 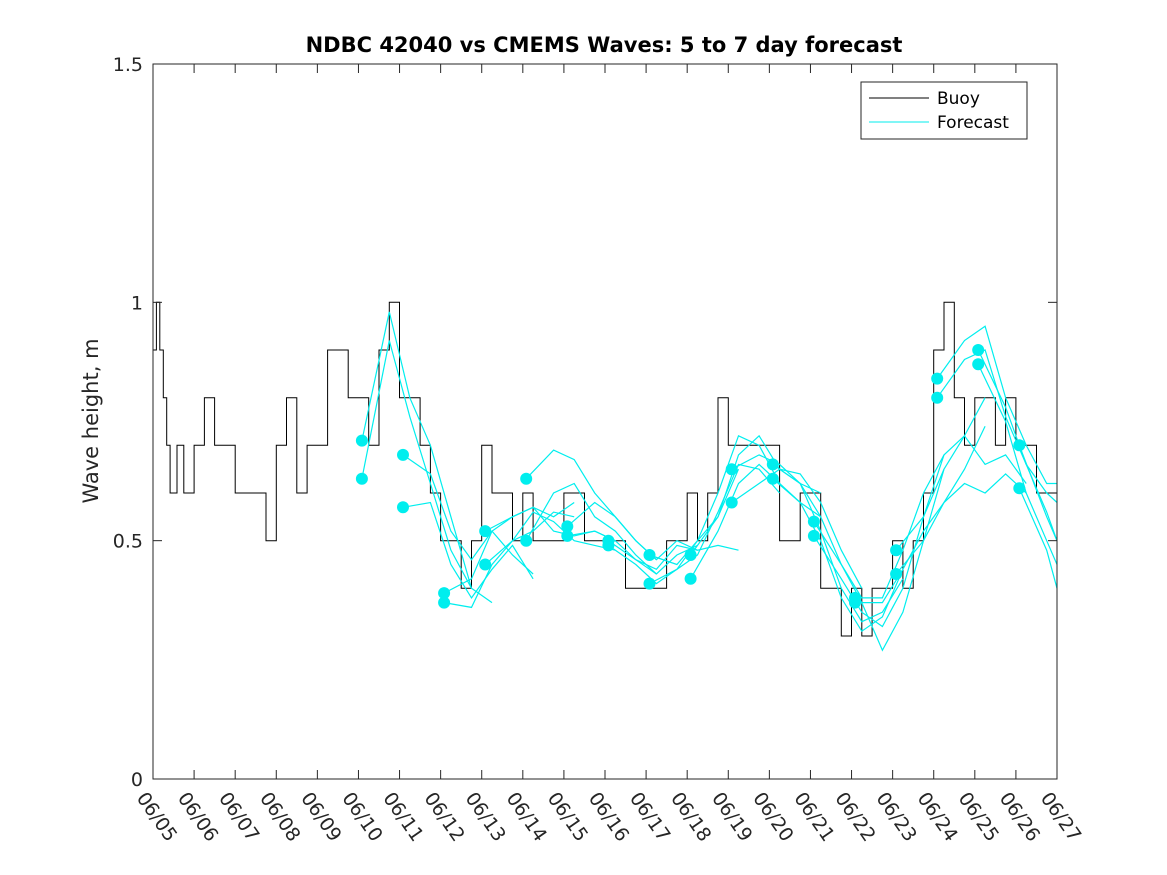 I want to click on y-tick-label-0: 0, so click(x=137, y=780).